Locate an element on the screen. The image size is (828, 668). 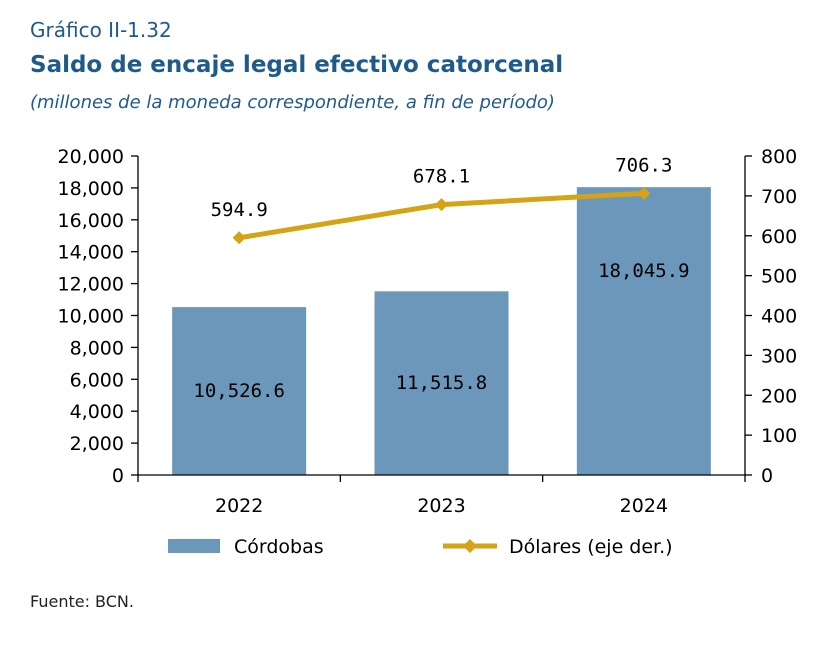
y-left-tick-label: 4,000 is located at coordinates (97, 412).